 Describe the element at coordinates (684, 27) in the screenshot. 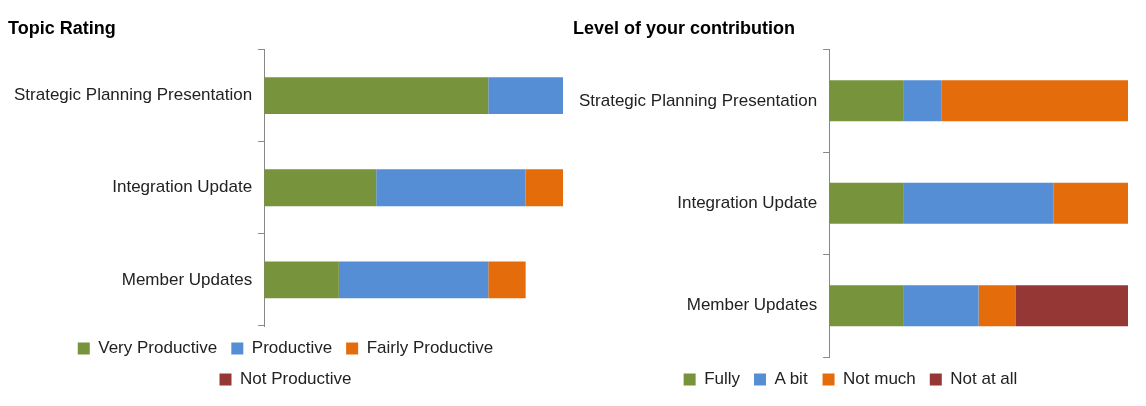

I see `text: Level of your contribution` at that location.